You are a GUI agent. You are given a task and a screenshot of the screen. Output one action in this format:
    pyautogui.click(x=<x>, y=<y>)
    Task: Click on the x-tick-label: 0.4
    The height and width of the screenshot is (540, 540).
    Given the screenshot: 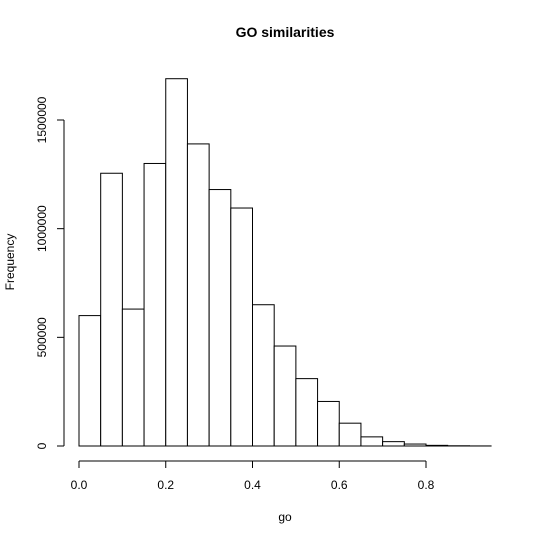 What is the action you would take?
    pyautogui.click(x=252, y=485)
    